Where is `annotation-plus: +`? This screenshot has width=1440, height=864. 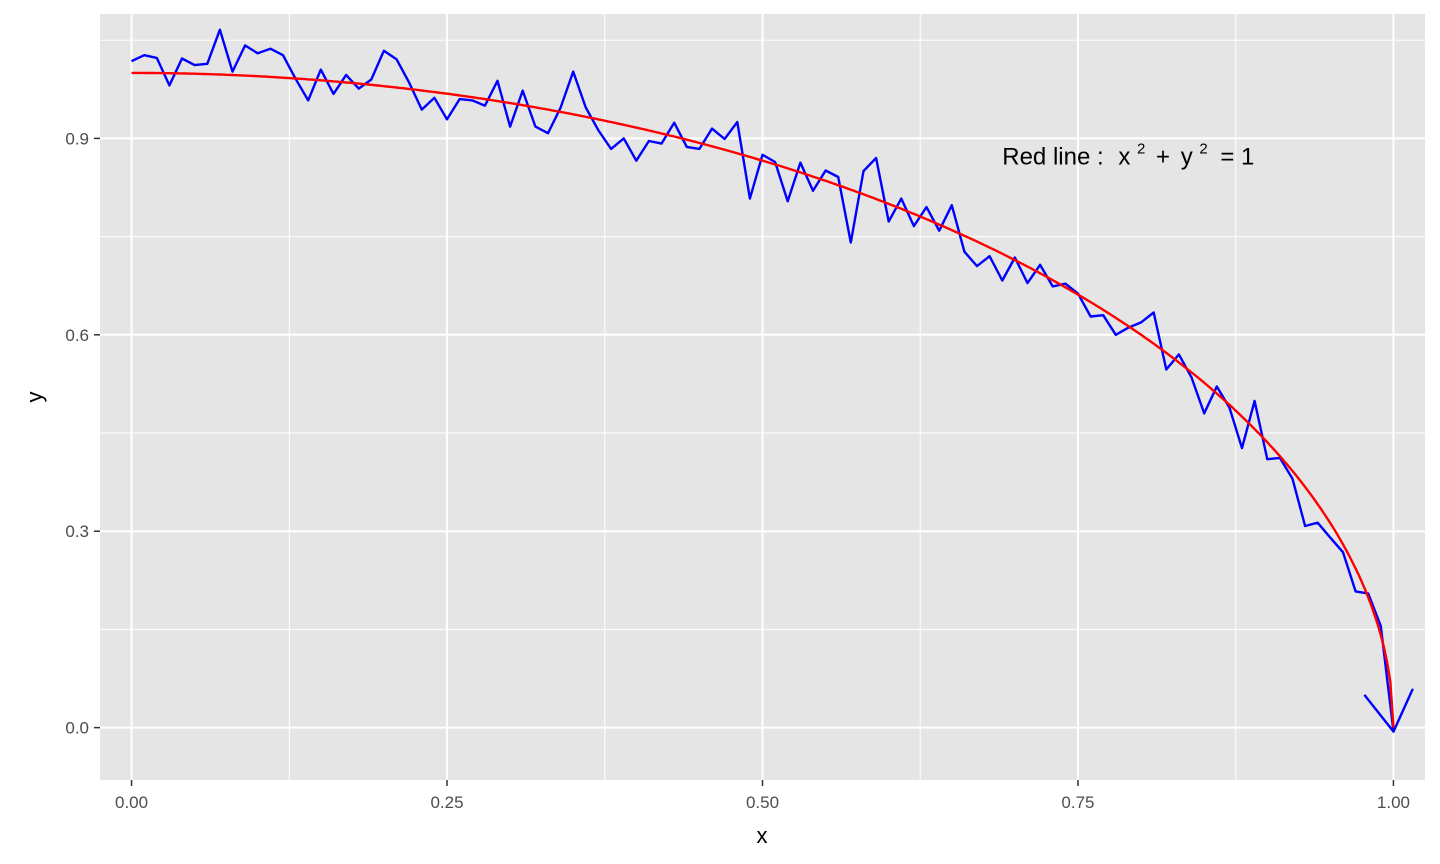
annotation-plus: + is located at coordinates (1163, 157).